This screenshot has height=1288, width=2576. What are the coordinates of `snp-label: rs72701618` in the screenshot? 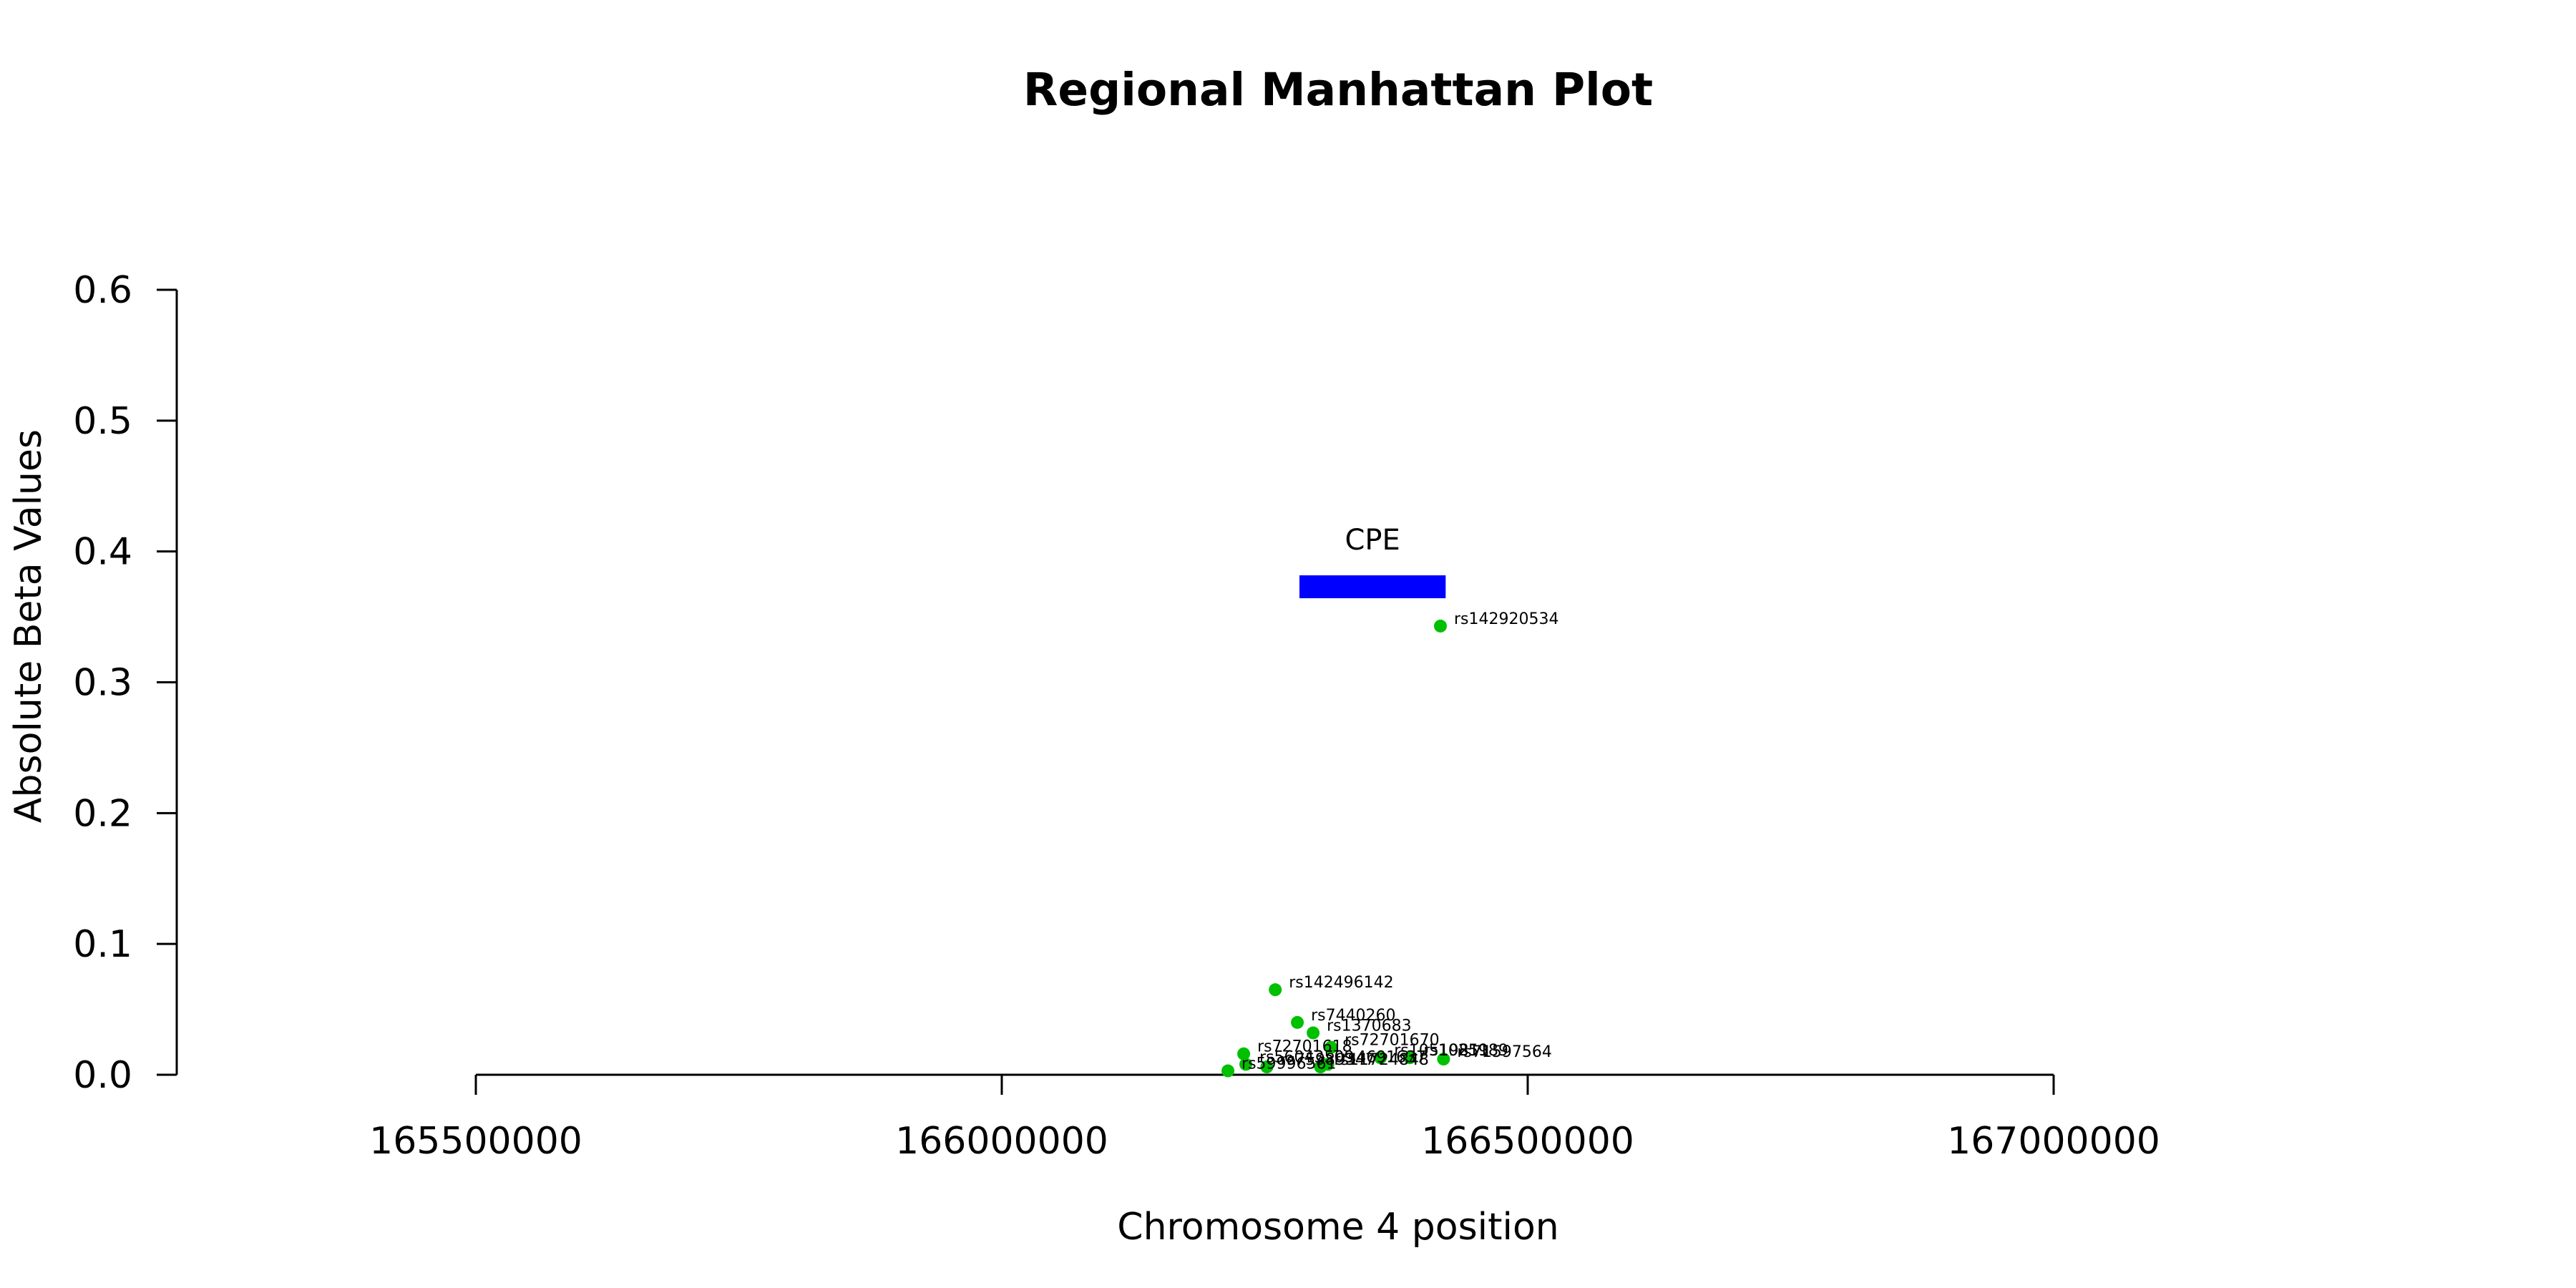 It's located at (1304, 1047).